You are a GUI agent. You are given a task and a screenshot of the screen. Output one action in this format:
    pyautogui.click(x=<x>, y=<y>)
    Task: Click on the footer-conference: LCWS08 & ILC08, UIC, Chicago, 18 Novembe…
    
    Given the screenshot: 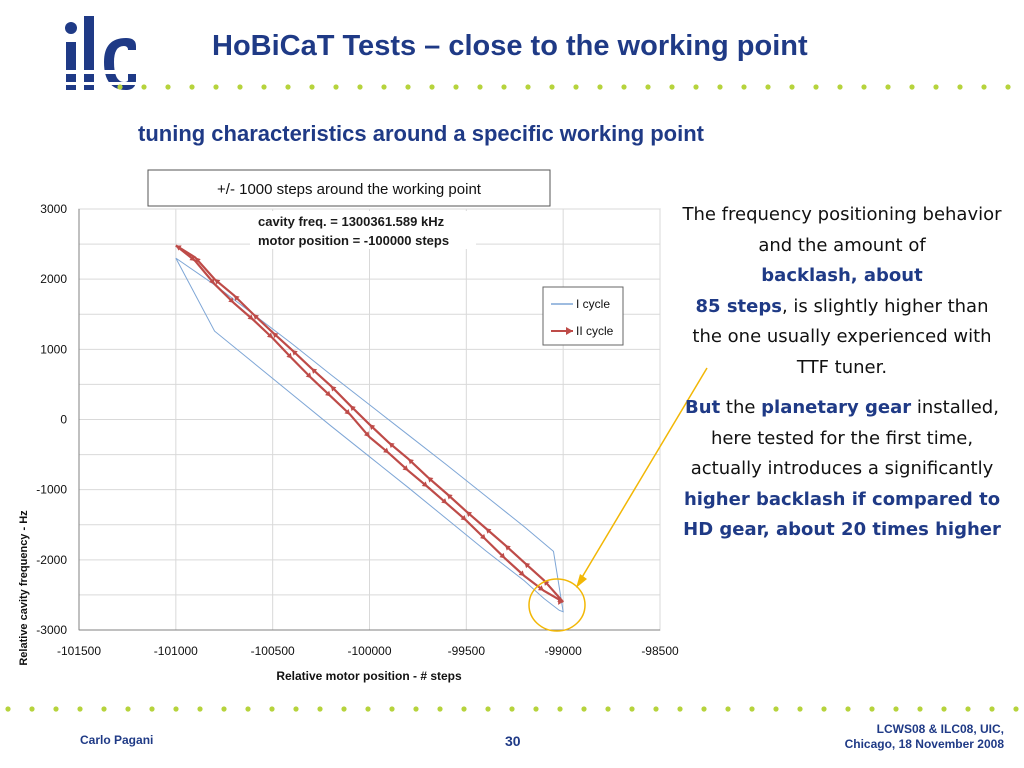 What is the action you would take?
    pyautogui.click(x=897, y=737)
    